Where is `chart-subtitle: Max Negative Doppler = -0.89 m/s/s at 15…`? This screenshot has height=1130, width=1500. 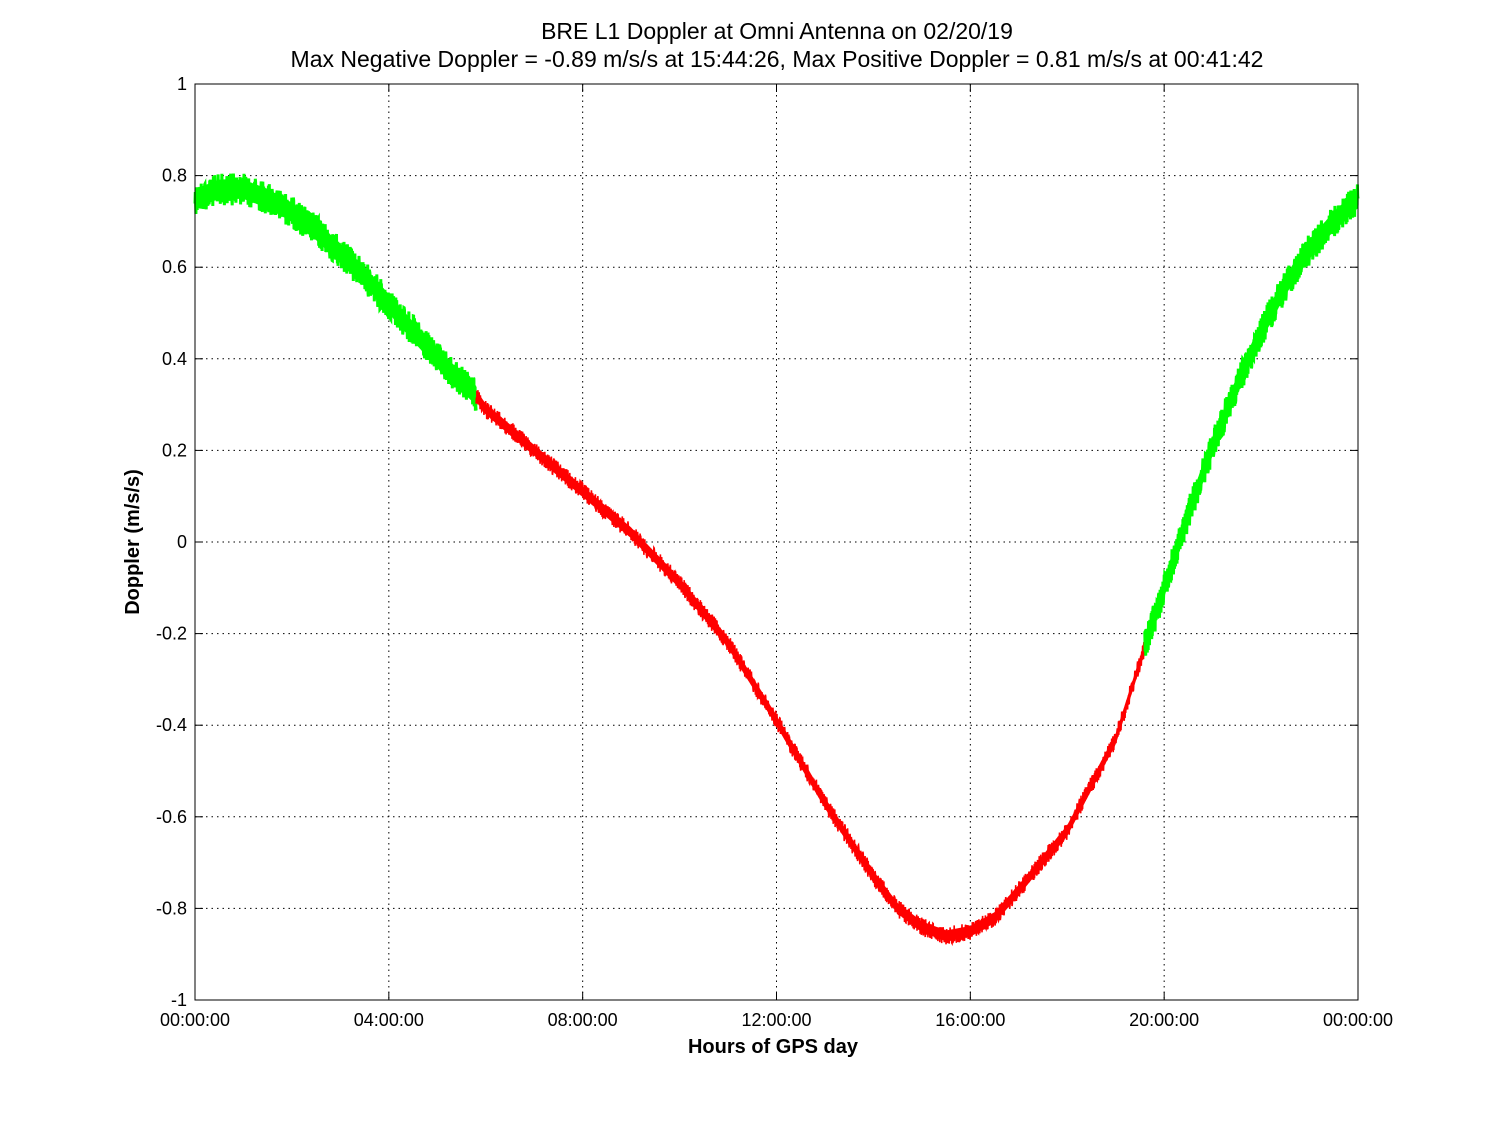
chart-subtitle: Max Negative Doppler = -0.89 m/s/s at 15… is located at coordinates (777, 59).